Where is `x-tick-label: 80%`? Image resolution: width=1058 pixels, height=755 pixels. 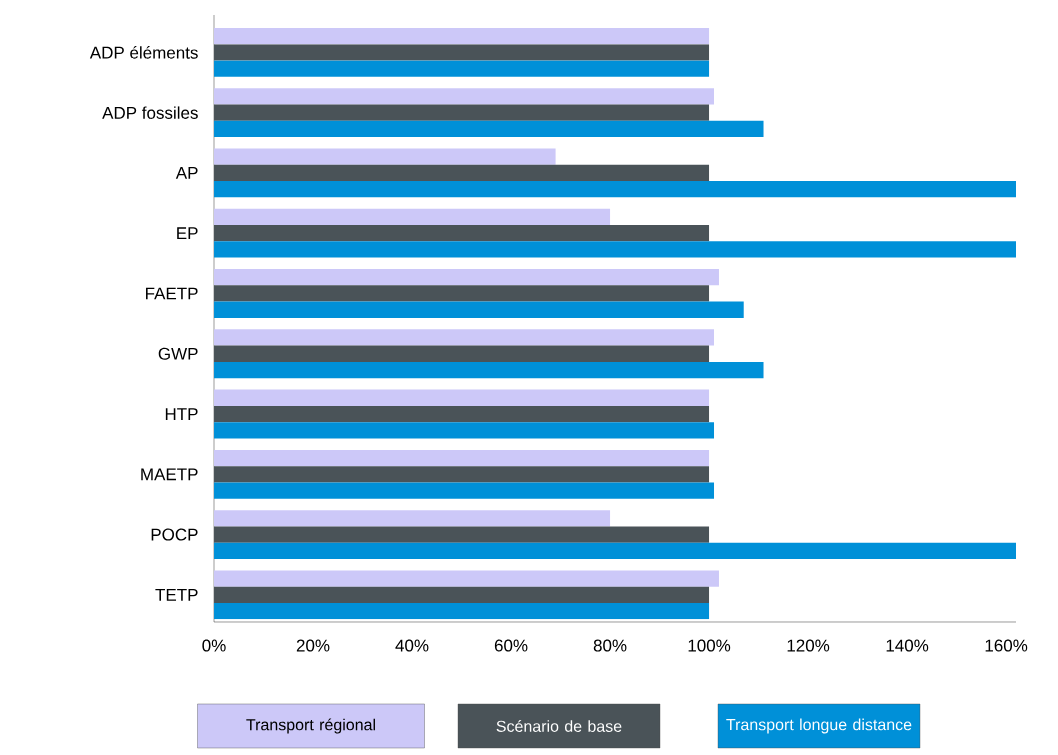 x-tick-label: 80% is located at coordinates (610, 645).